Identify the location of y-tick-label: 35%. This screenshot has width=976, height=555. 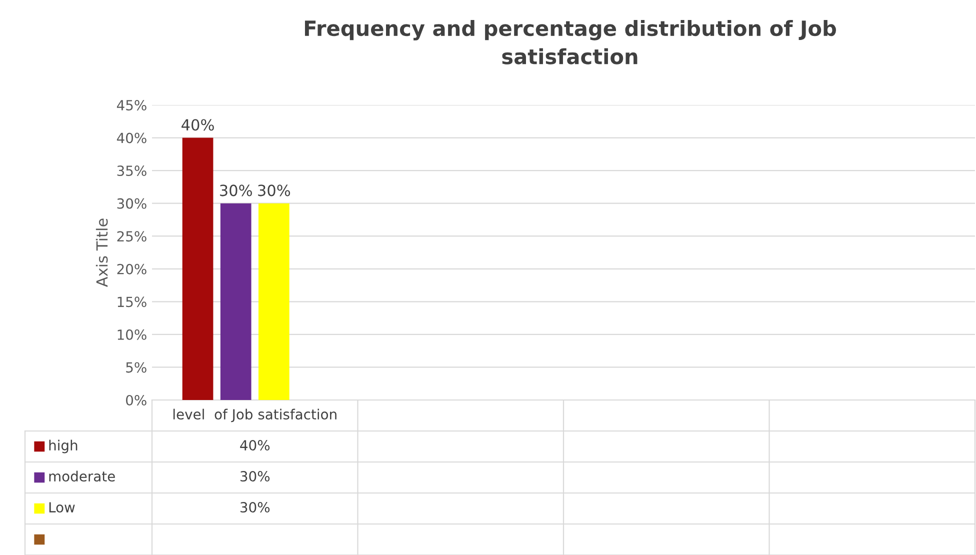
(131, 171).